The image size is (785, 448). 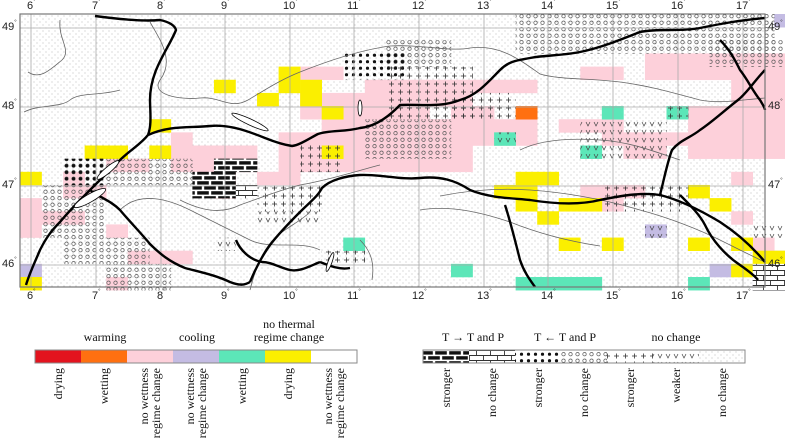 I want to click on lat-tick-right: 49°, so click(x=775, y=26).